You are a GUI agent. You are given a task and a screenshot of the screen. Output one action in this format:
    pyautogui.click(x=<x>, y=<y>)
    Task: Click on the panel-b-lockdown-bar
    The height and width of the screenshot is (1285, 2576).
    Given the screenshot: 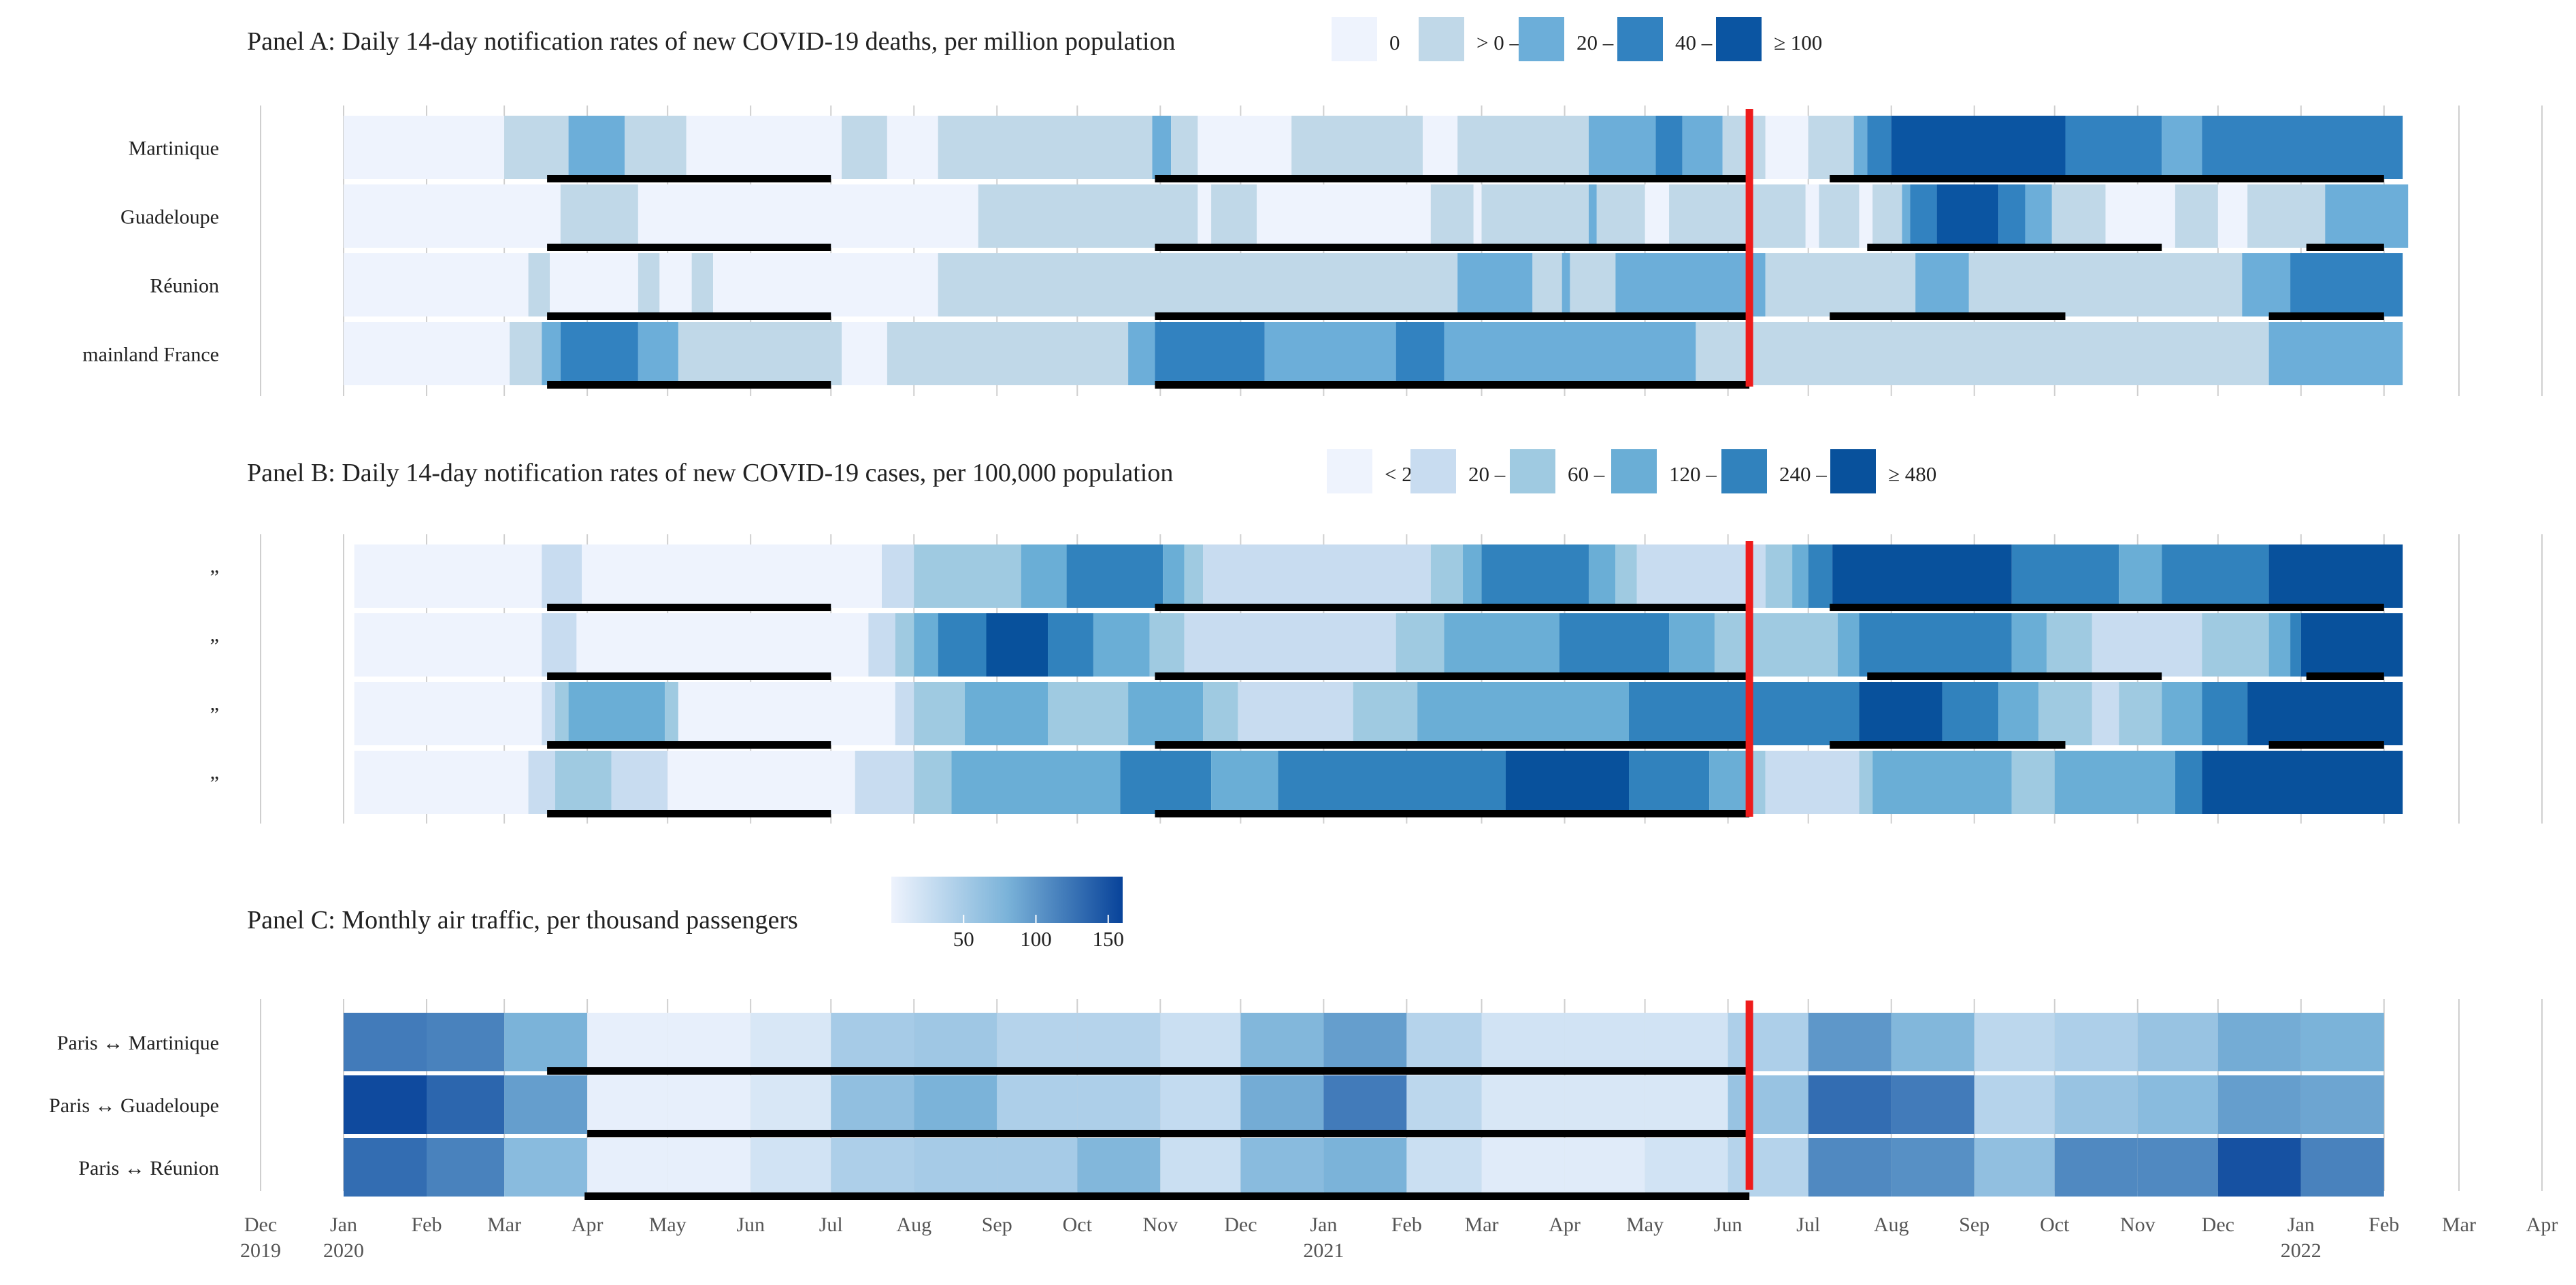 What is the action you would take?
    pyautogui.click(x=1453, y=676)
    